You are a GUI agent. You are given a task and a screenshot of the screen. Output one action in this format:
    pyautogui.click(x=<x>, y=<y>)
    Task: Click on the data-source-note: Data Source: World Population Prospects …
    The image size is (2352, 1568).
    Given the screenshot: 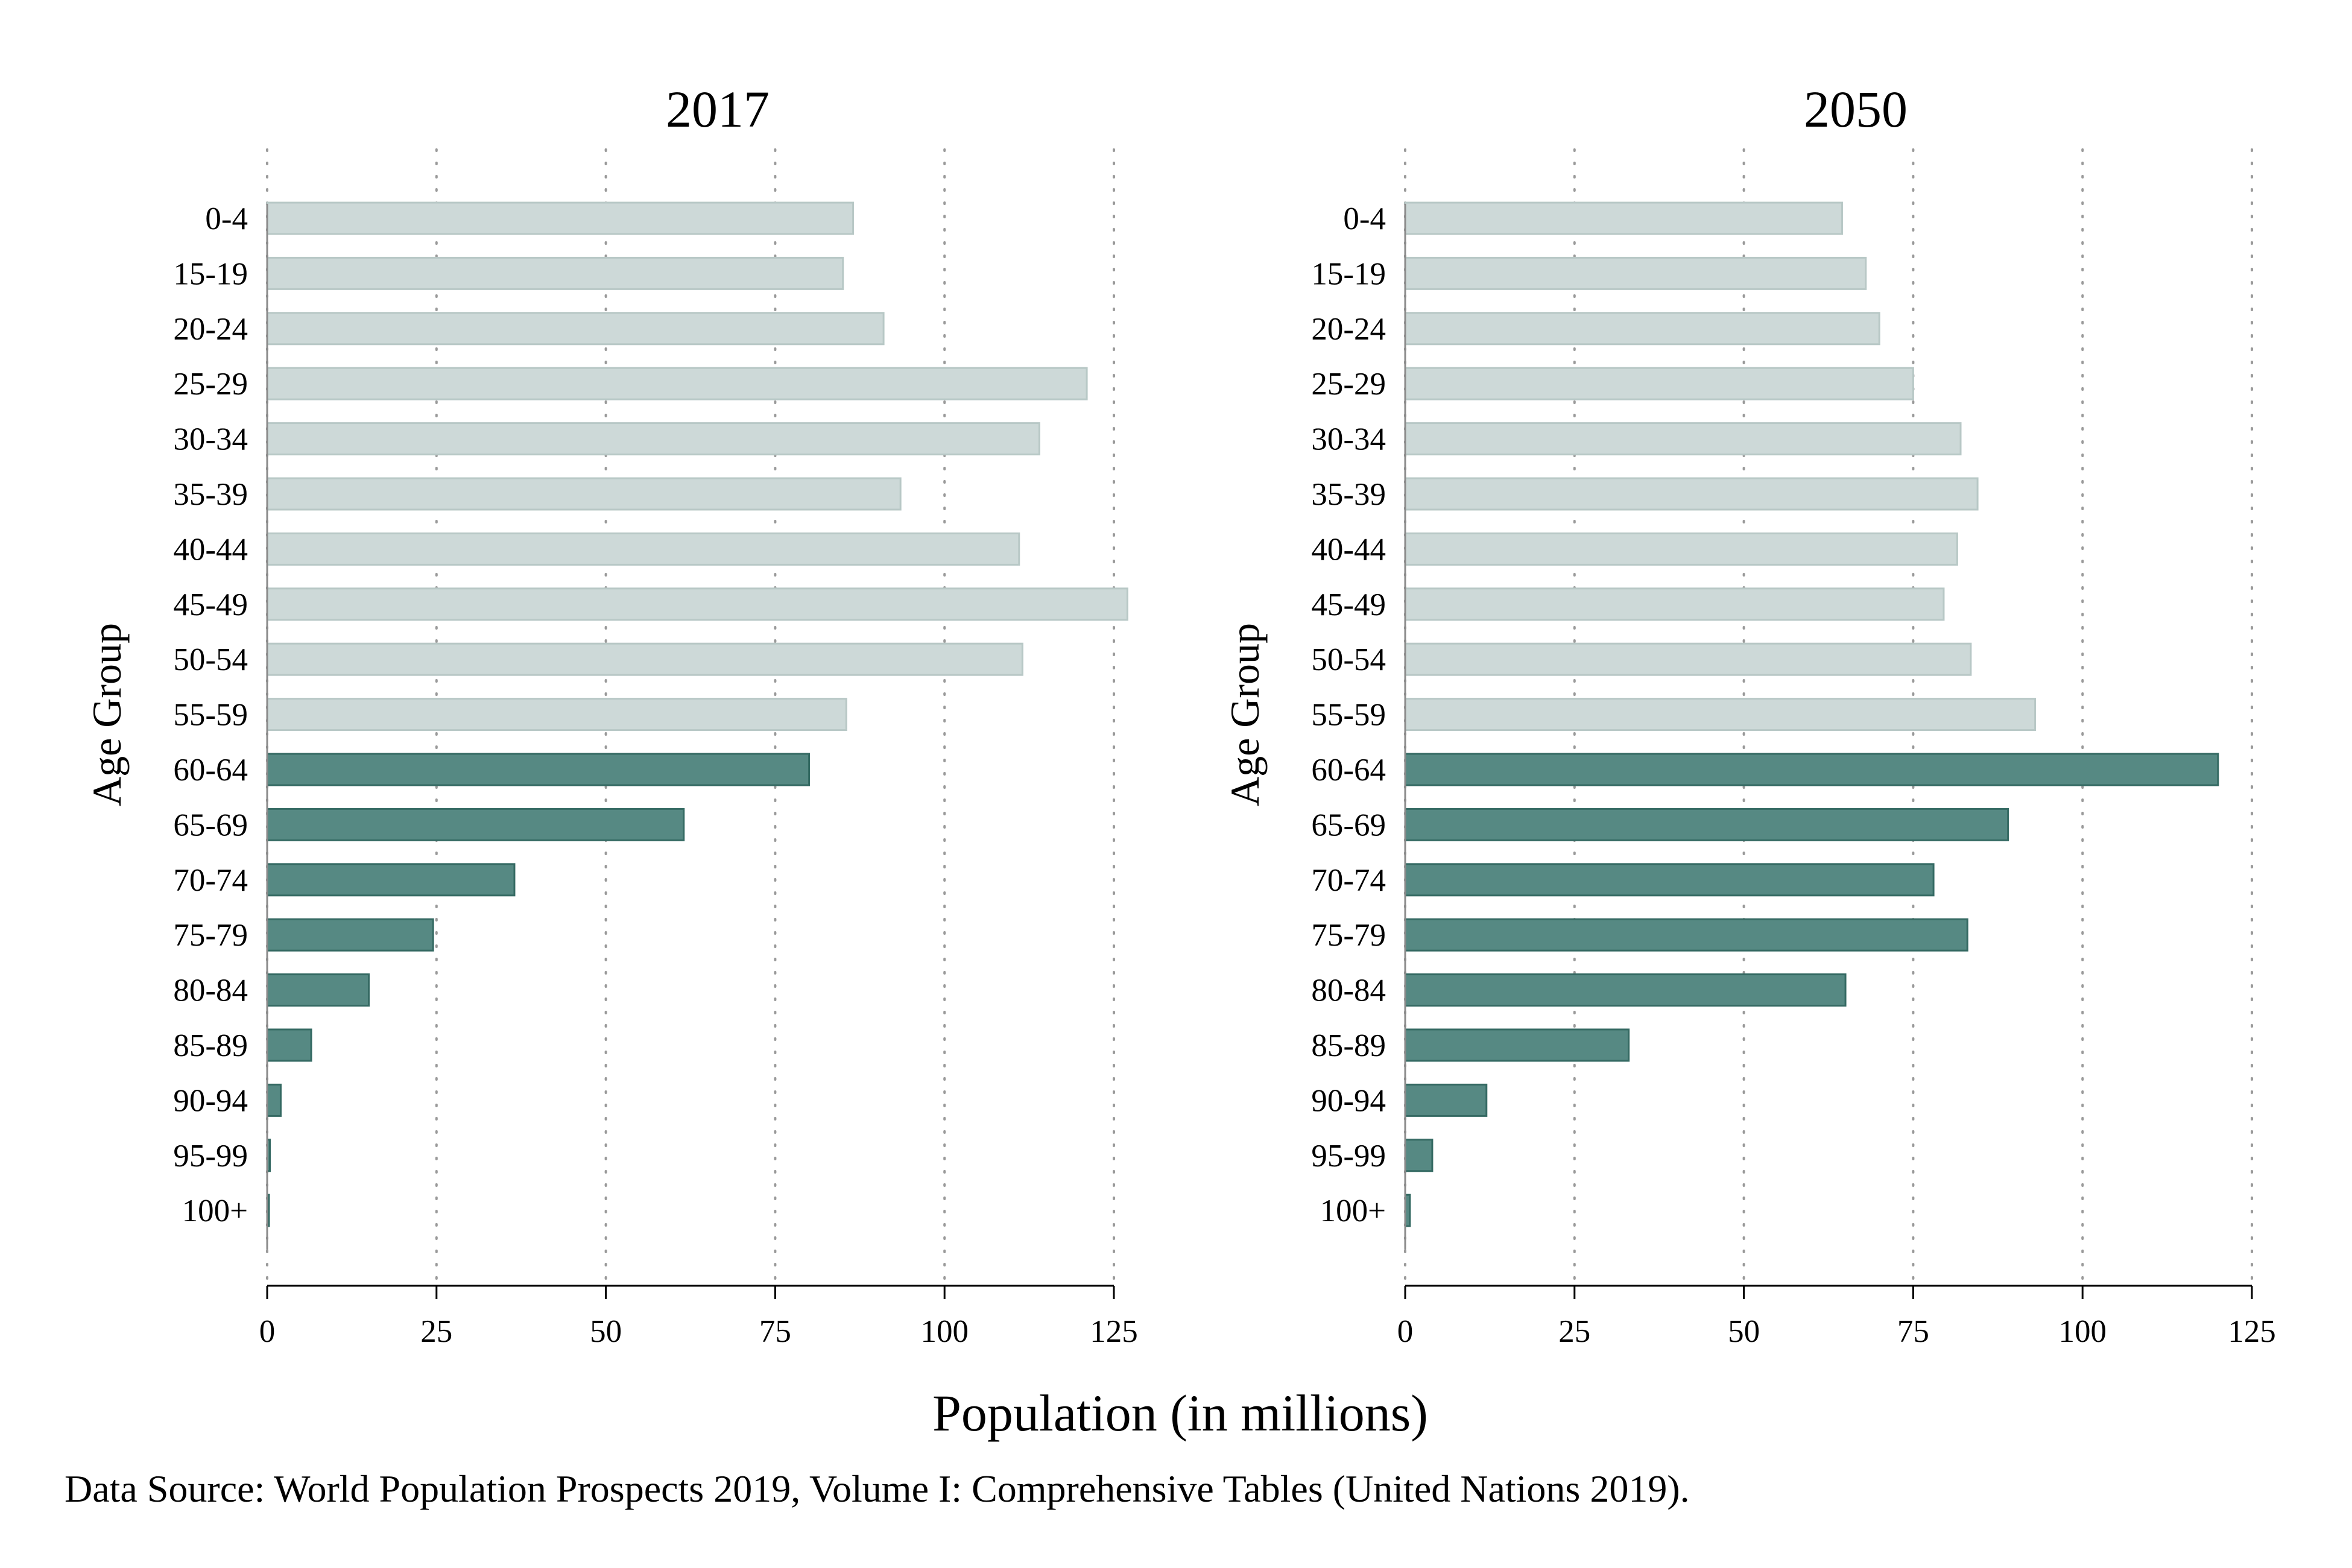 What is the action you would take?
    pyautogui.click(x=877, y=1488)
    